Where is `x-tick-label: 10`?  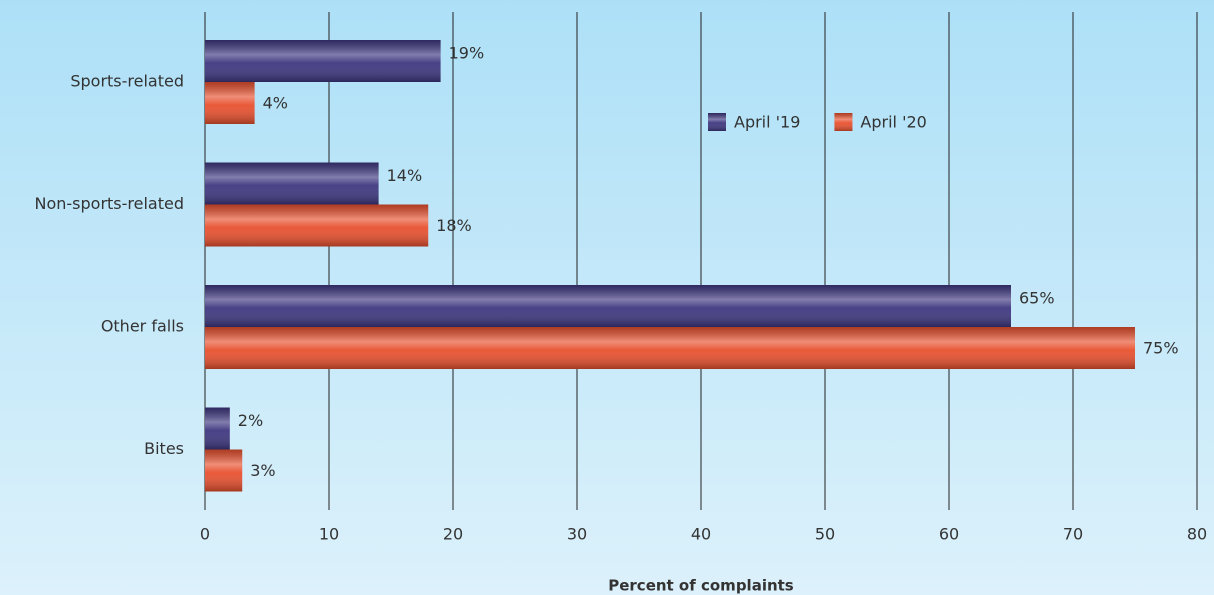 x-tick-label: 10 is located at coordinates (329, 534).